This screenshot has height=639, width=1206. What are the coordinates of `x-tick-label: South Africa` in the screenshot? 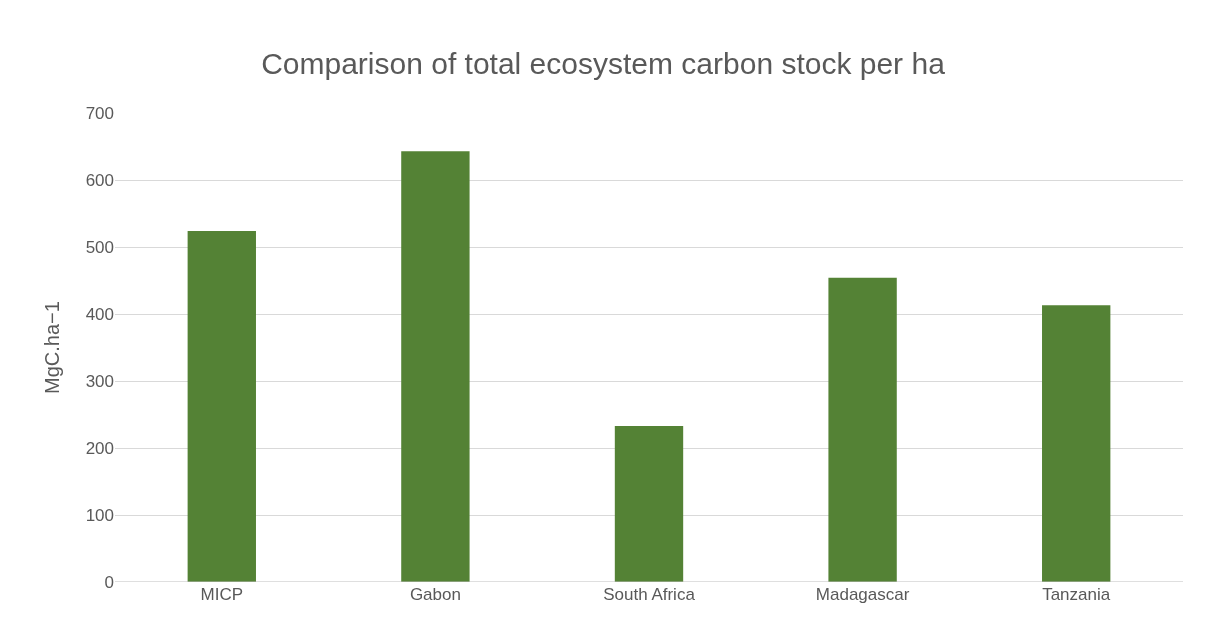 It's located at (649, 594).